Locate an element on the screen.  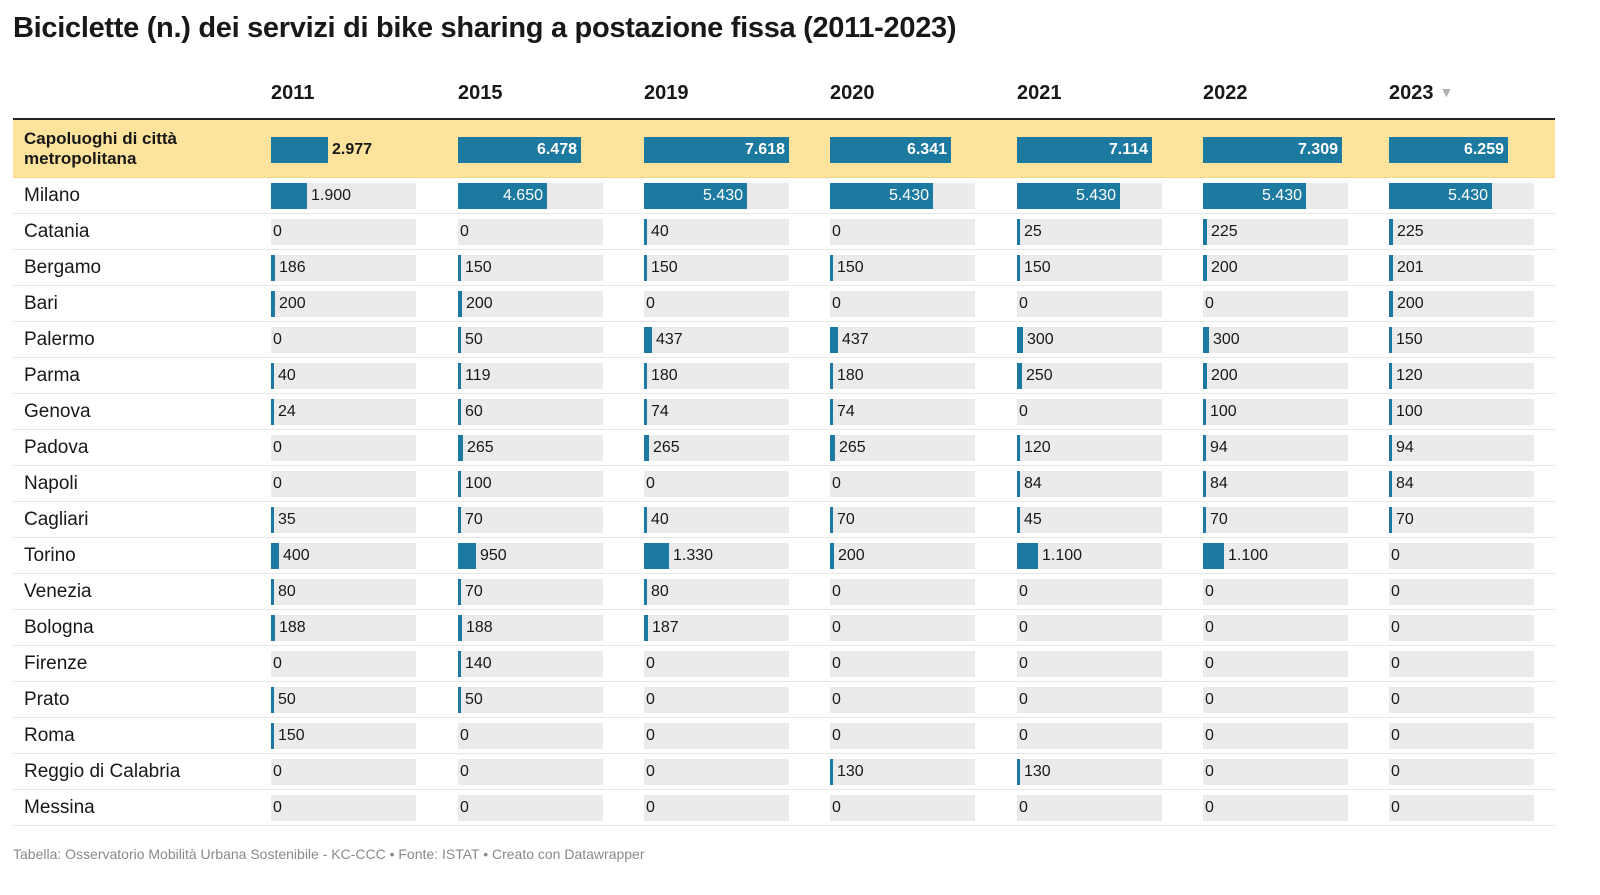
table-row: Parma 40 119 180 180 250 200 120 is located at coordinates (784, 376).